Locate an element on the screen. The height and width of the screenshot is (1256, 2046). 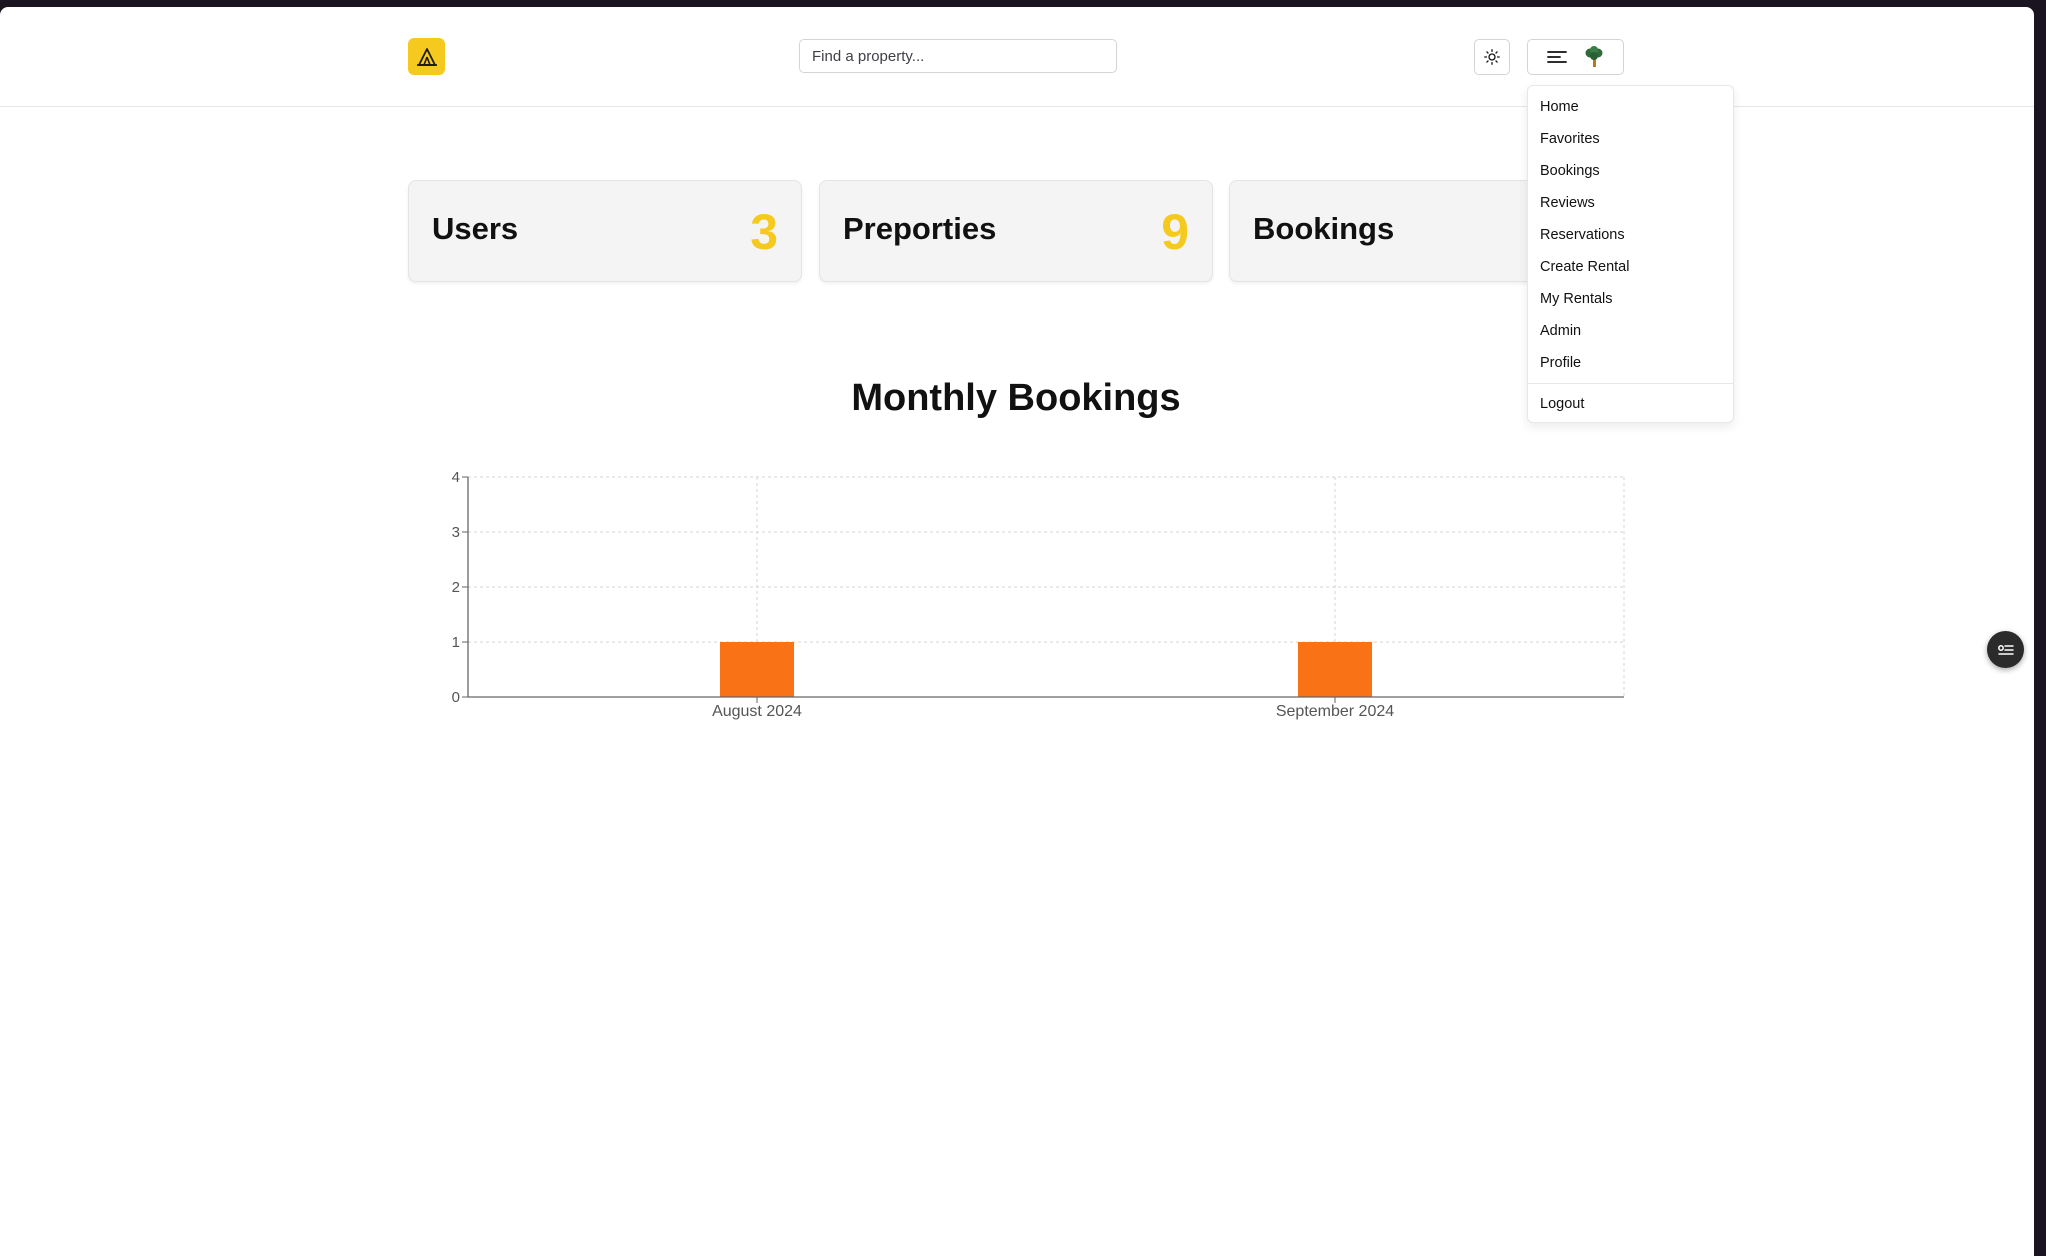
sun-icon is located at coordinates (1492, 57).